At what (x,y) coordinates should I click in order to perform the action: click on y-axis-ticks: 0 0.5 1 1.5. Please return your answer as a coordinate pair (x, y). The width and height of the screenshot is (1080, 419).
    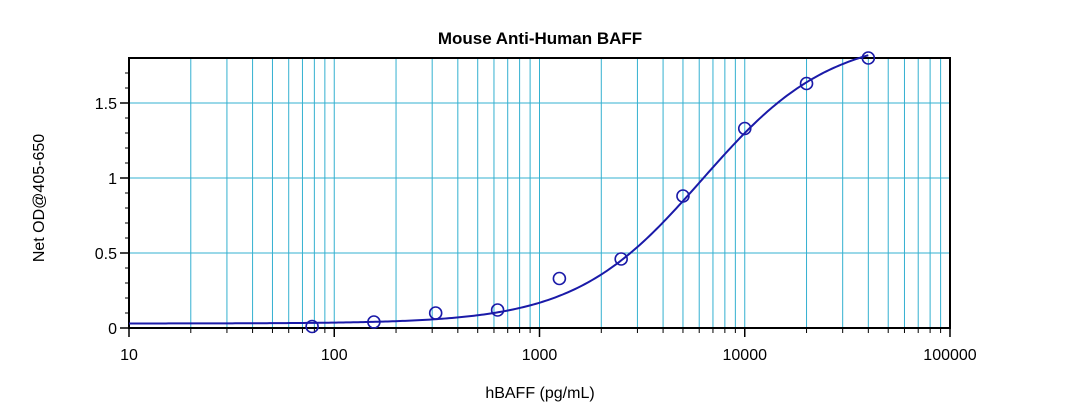
    Looking at the image, I should click on (112, 217).